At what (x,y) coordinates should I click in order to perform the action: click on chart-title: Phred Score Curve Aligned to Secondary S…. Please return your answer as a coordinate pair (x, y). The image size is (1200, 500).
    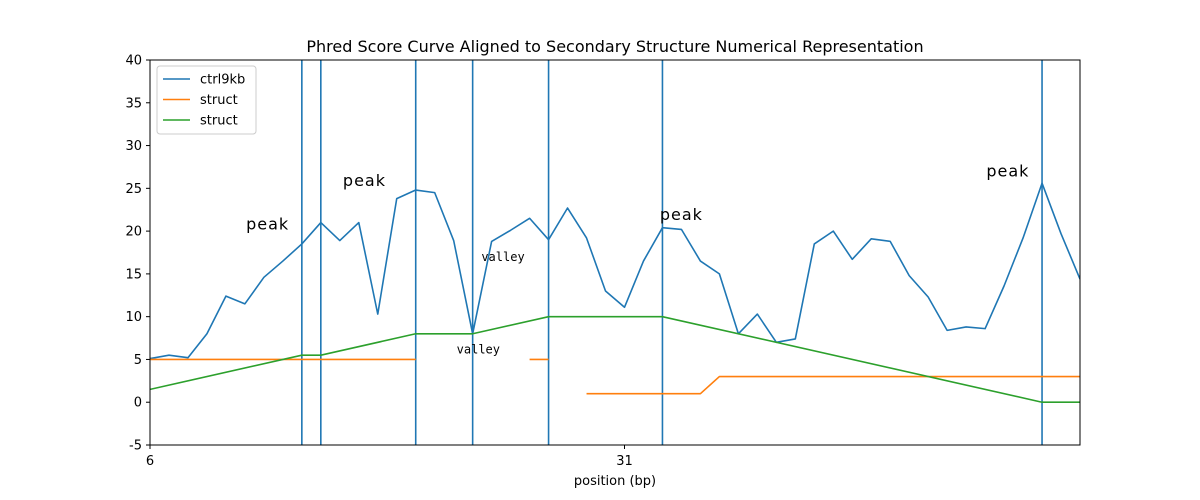
    Looking at the image, I should click on (614, 46).